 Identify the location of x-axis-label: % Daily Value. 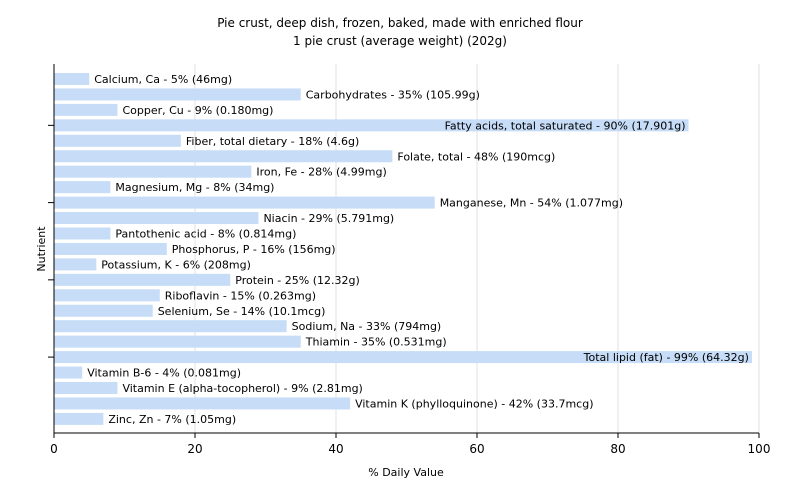
(406, 472).